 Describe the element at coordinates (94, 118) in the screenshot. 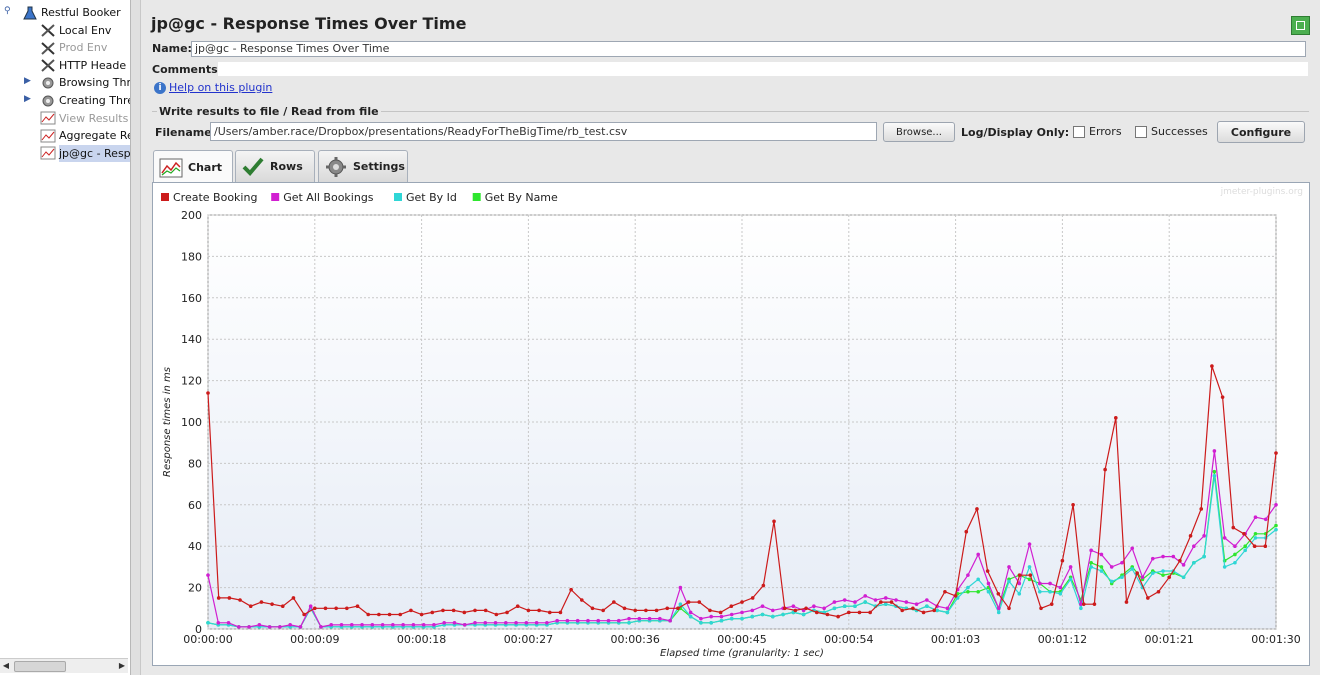

I see `tree-item-label: View Results` at that location.